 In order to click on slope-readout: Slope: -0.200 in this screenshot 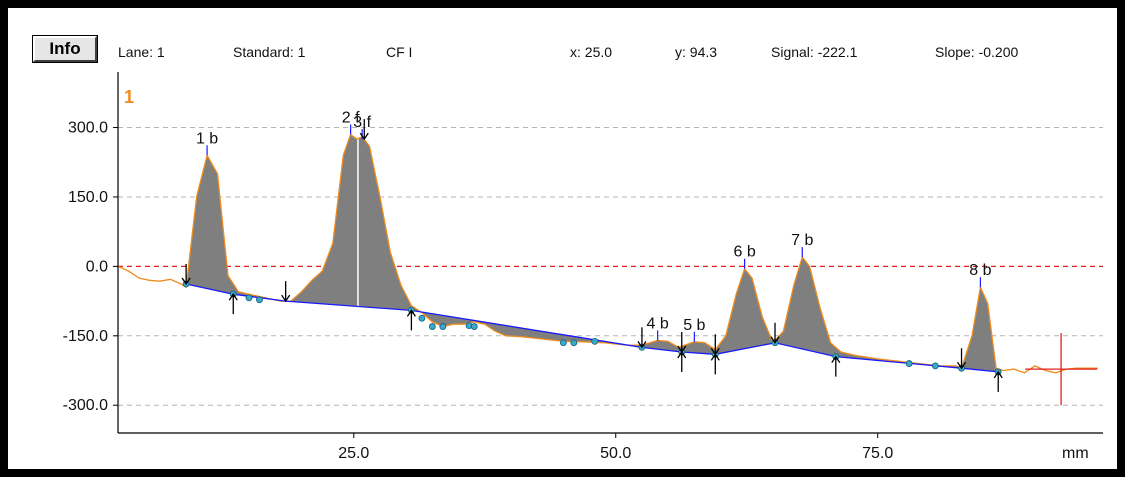, I will do `click(977, 52)`.